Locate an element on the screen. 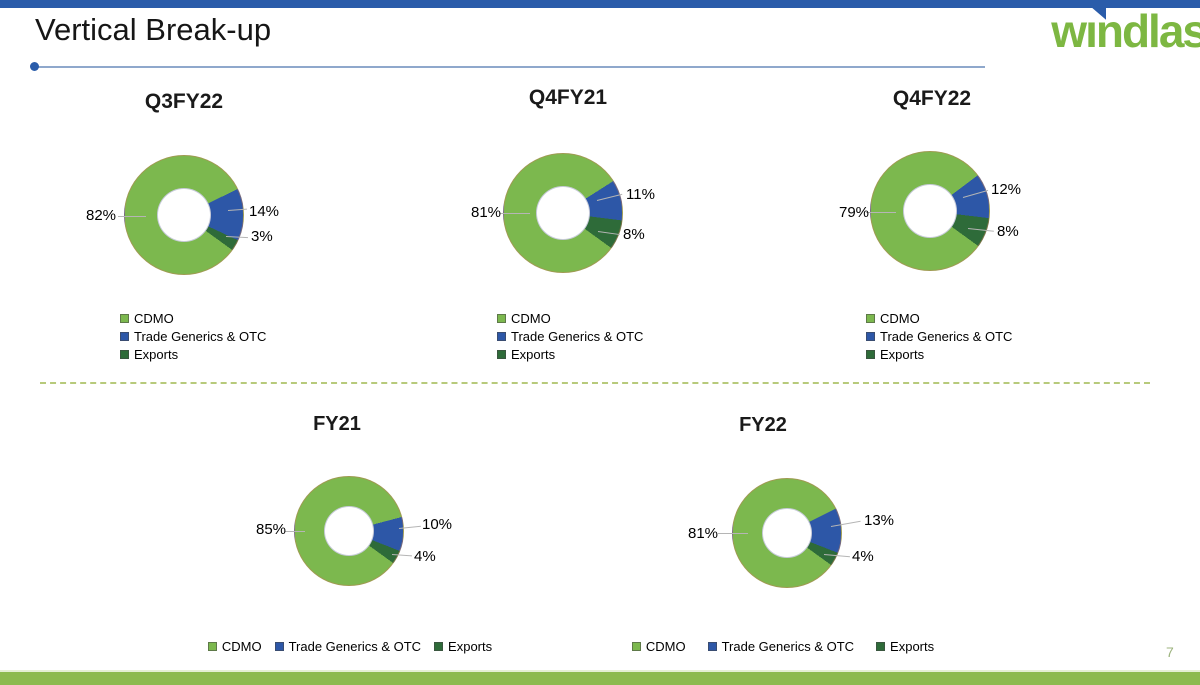 The height and width of the screenshot is (685, 1200). title-underline-dot is located at coordinates (34, 66).